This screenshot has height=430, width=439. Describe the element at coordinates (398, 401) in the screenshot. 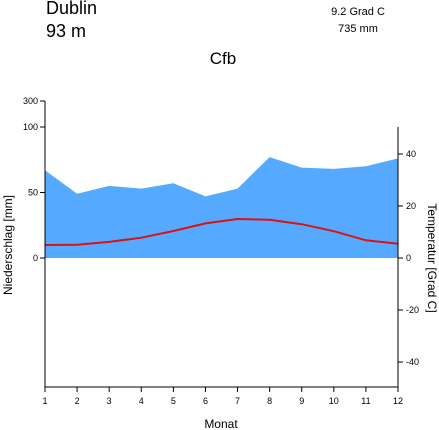

I see `x-axis-tick-label: 12` at that location.